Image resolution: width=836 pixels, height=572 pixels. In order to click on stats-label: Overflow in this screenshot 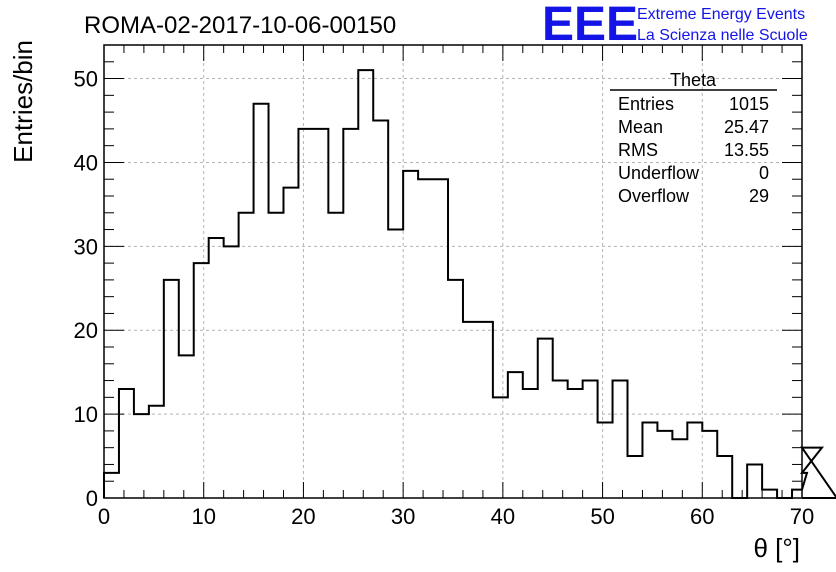, I will do `click(654, 196)`.